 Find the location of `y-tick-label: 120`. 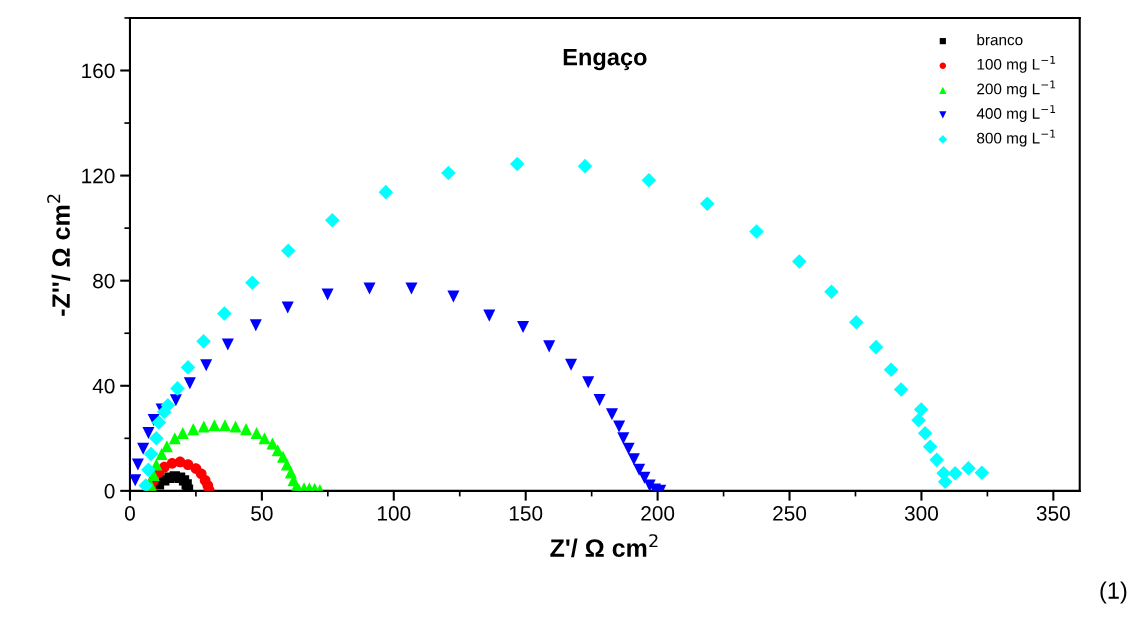

y-tick-label: 120 is located at coordinates (98, 176).